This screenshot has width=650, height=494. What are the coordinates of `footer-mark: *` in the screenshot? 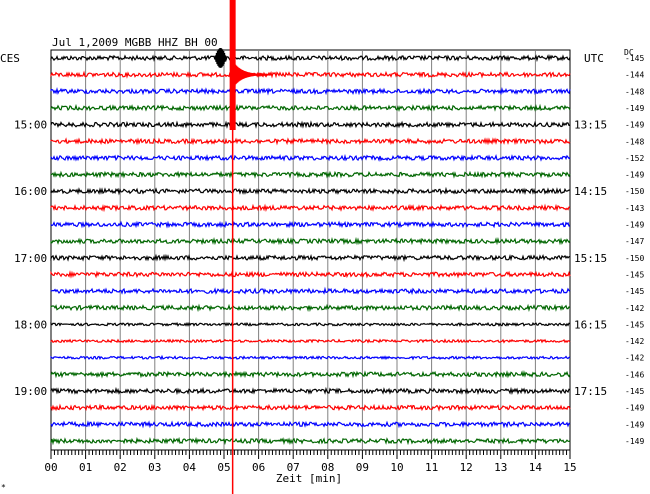 It's located at (3, 487).